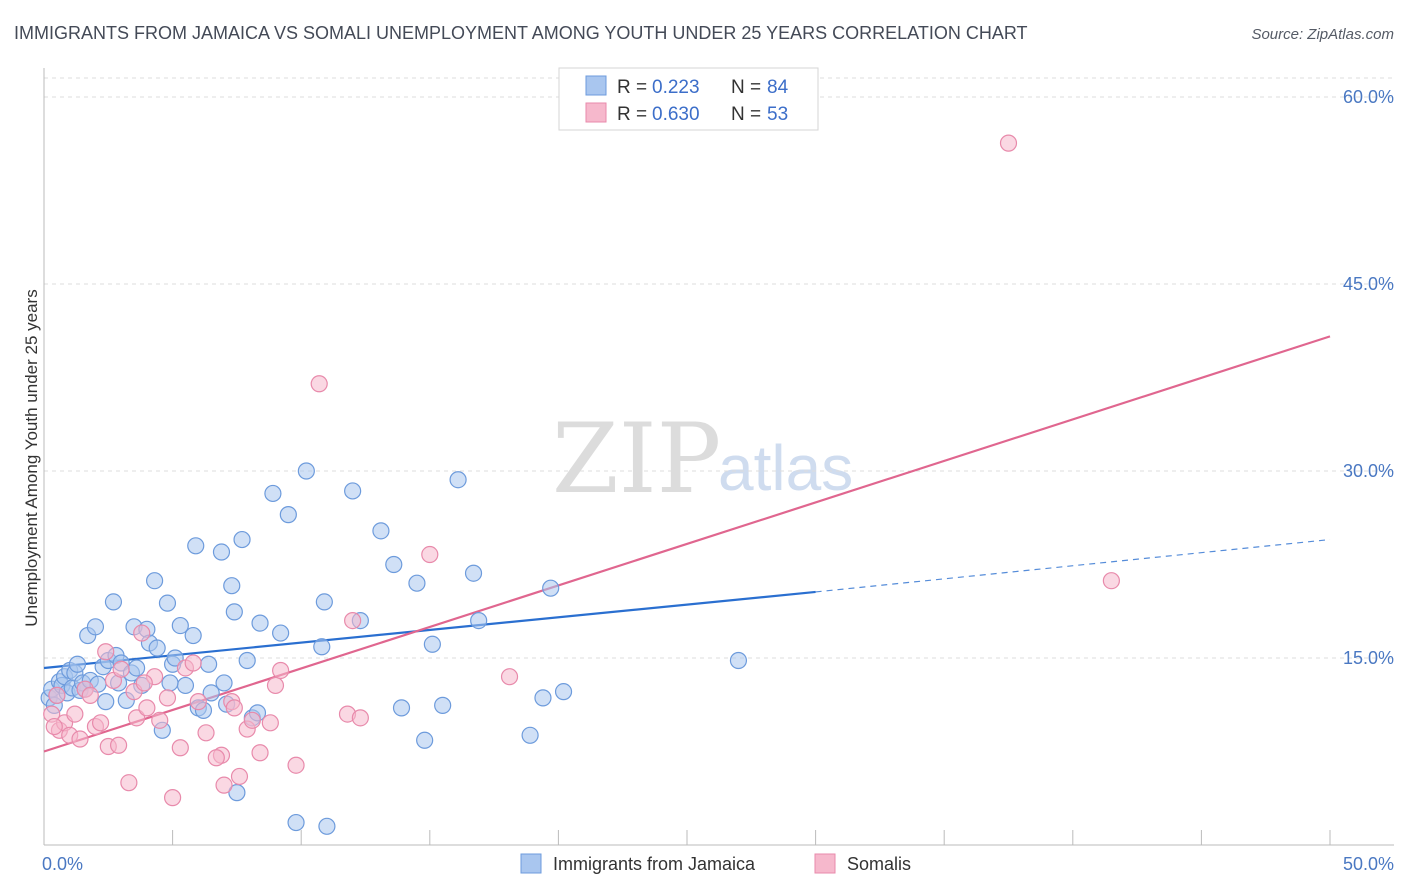  Describe the element at coordinates (1368, 284) in the screenshot. I see `y-tick-label: 45.0%` at that location.